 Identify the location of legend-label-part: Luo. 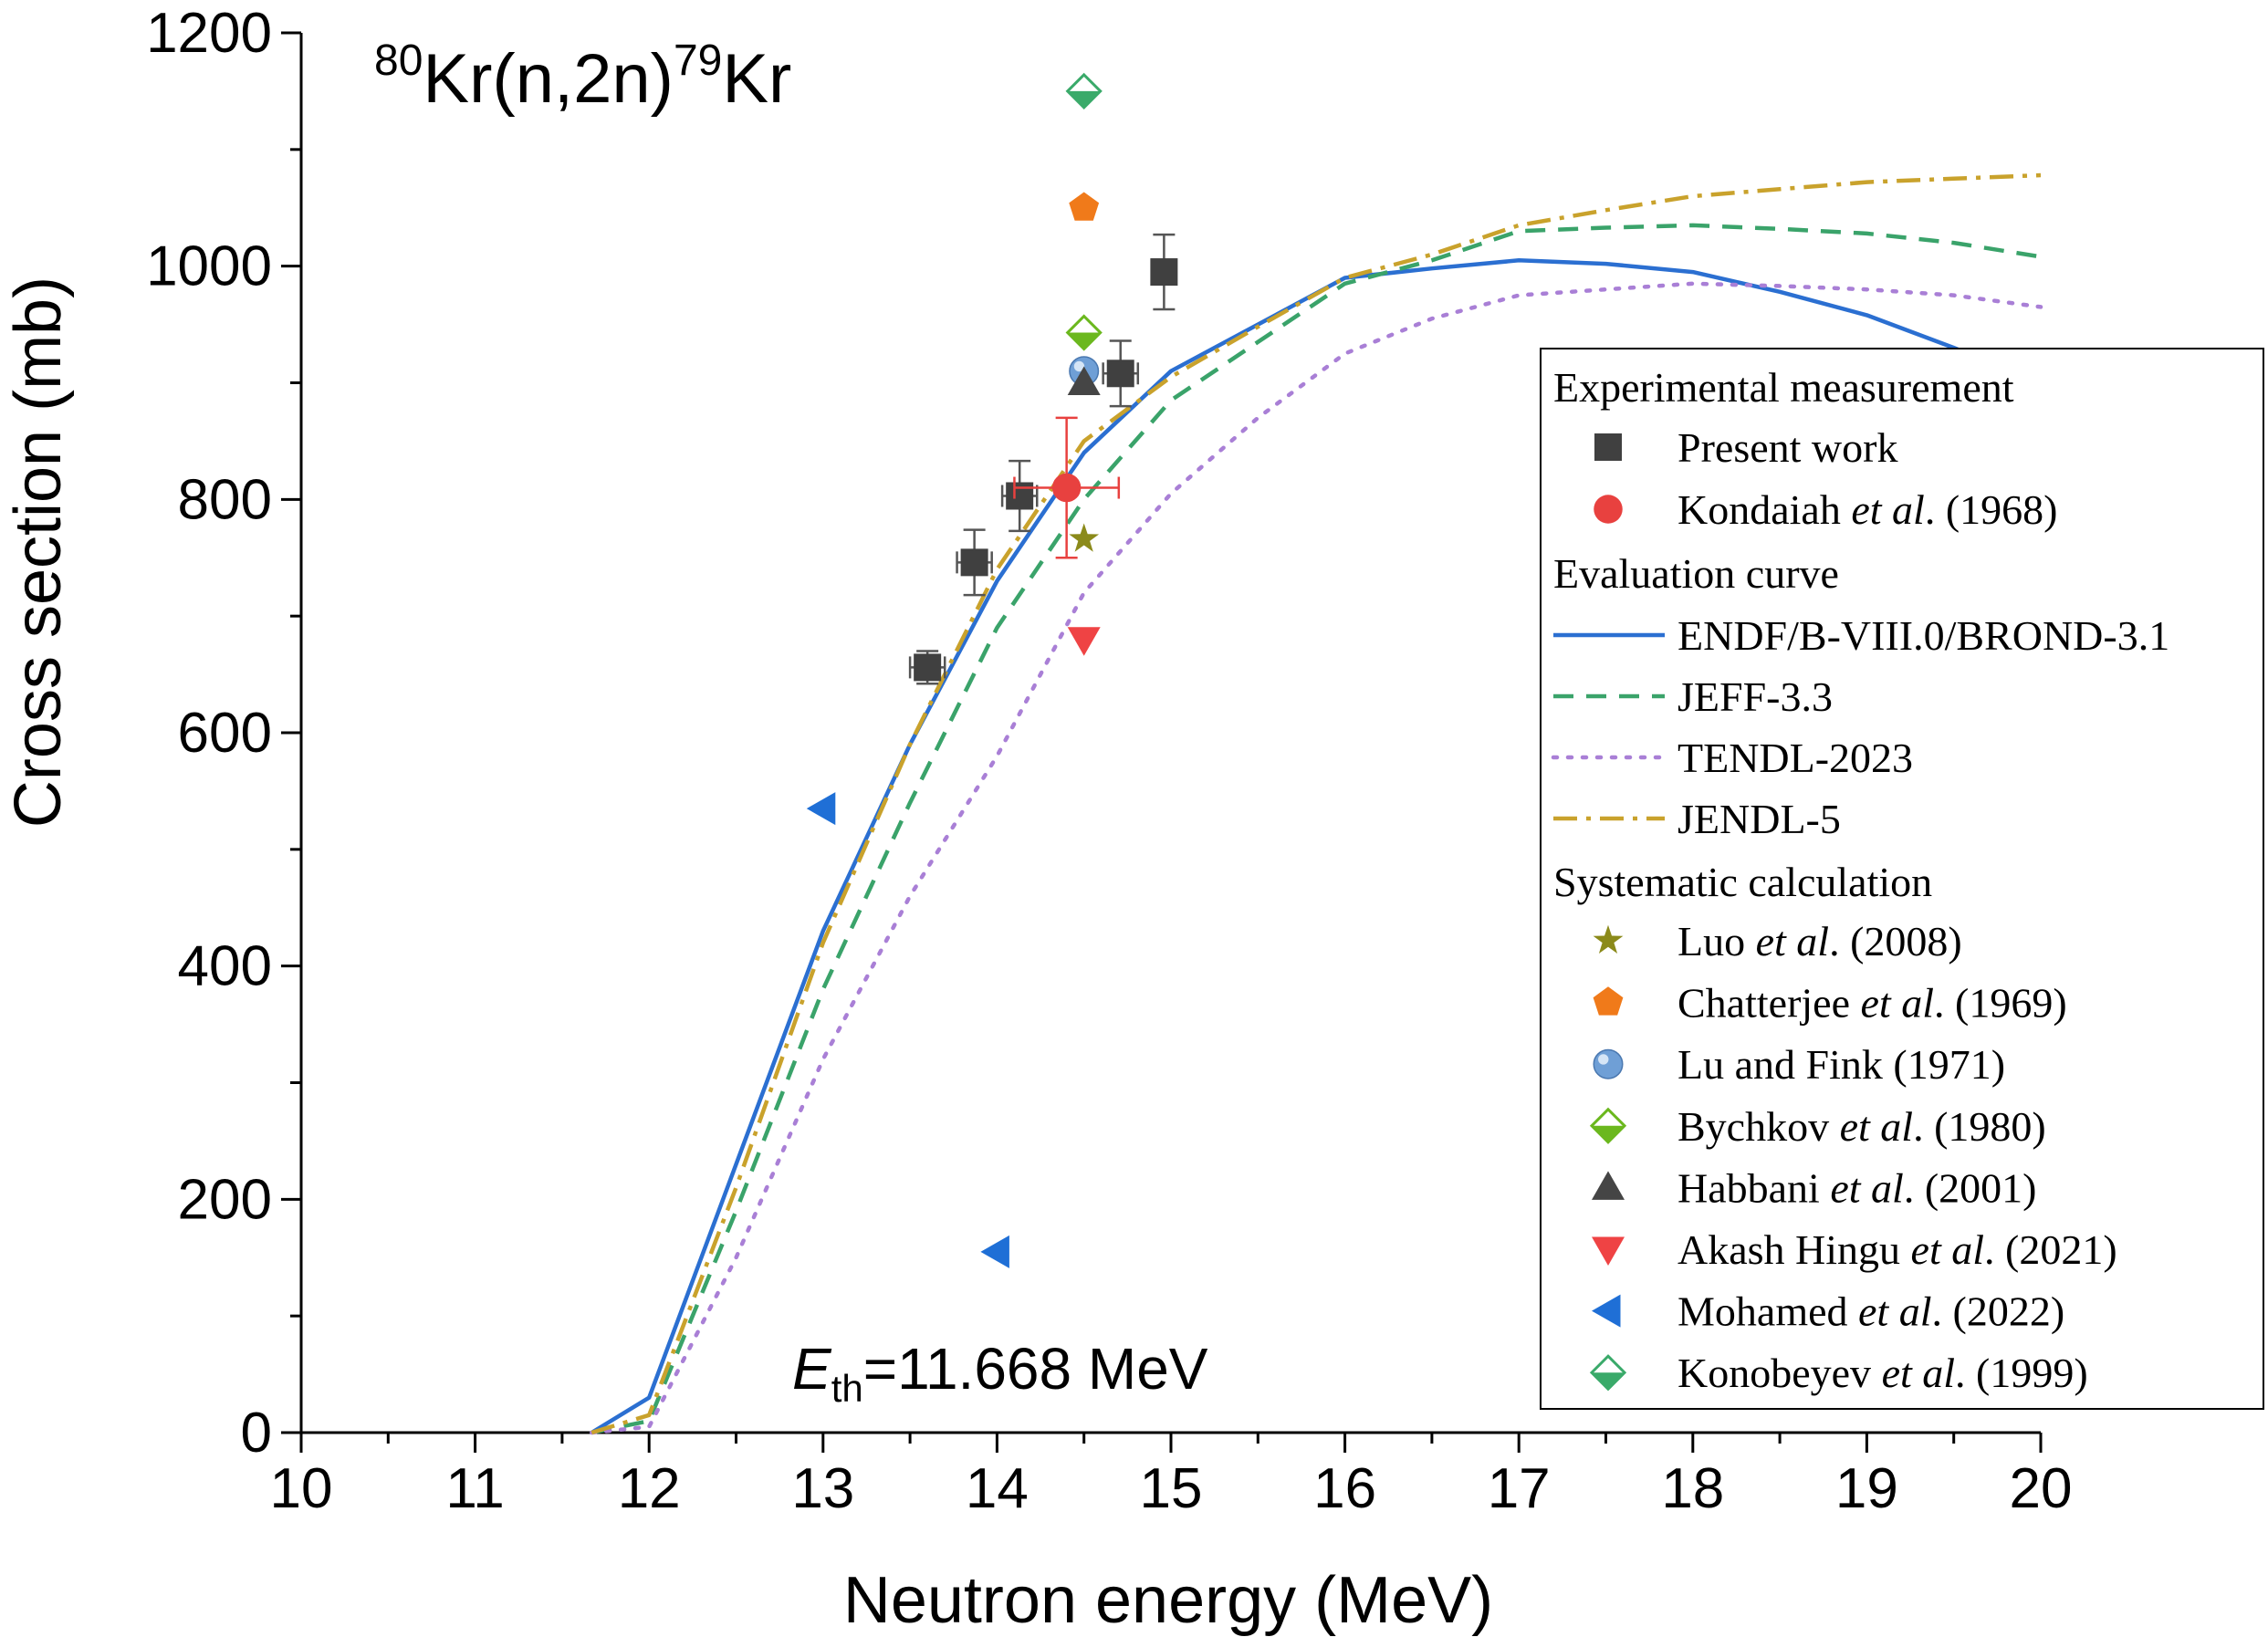
(1716, 941).